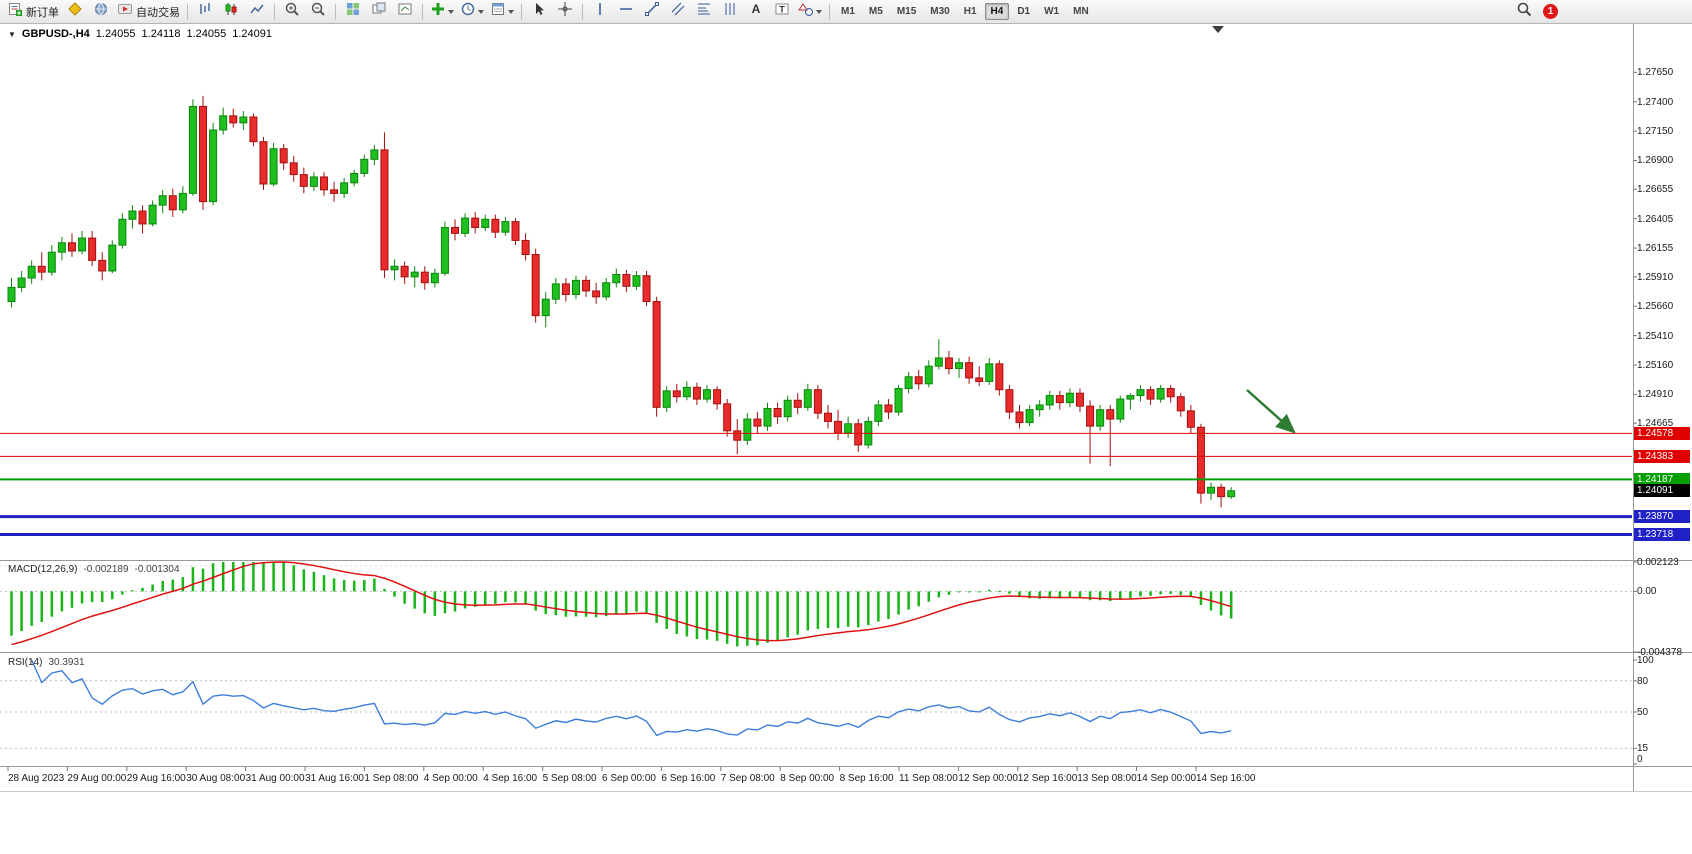  I want to click on symbol-dropdown-marker: ▼, so click(12, 34).